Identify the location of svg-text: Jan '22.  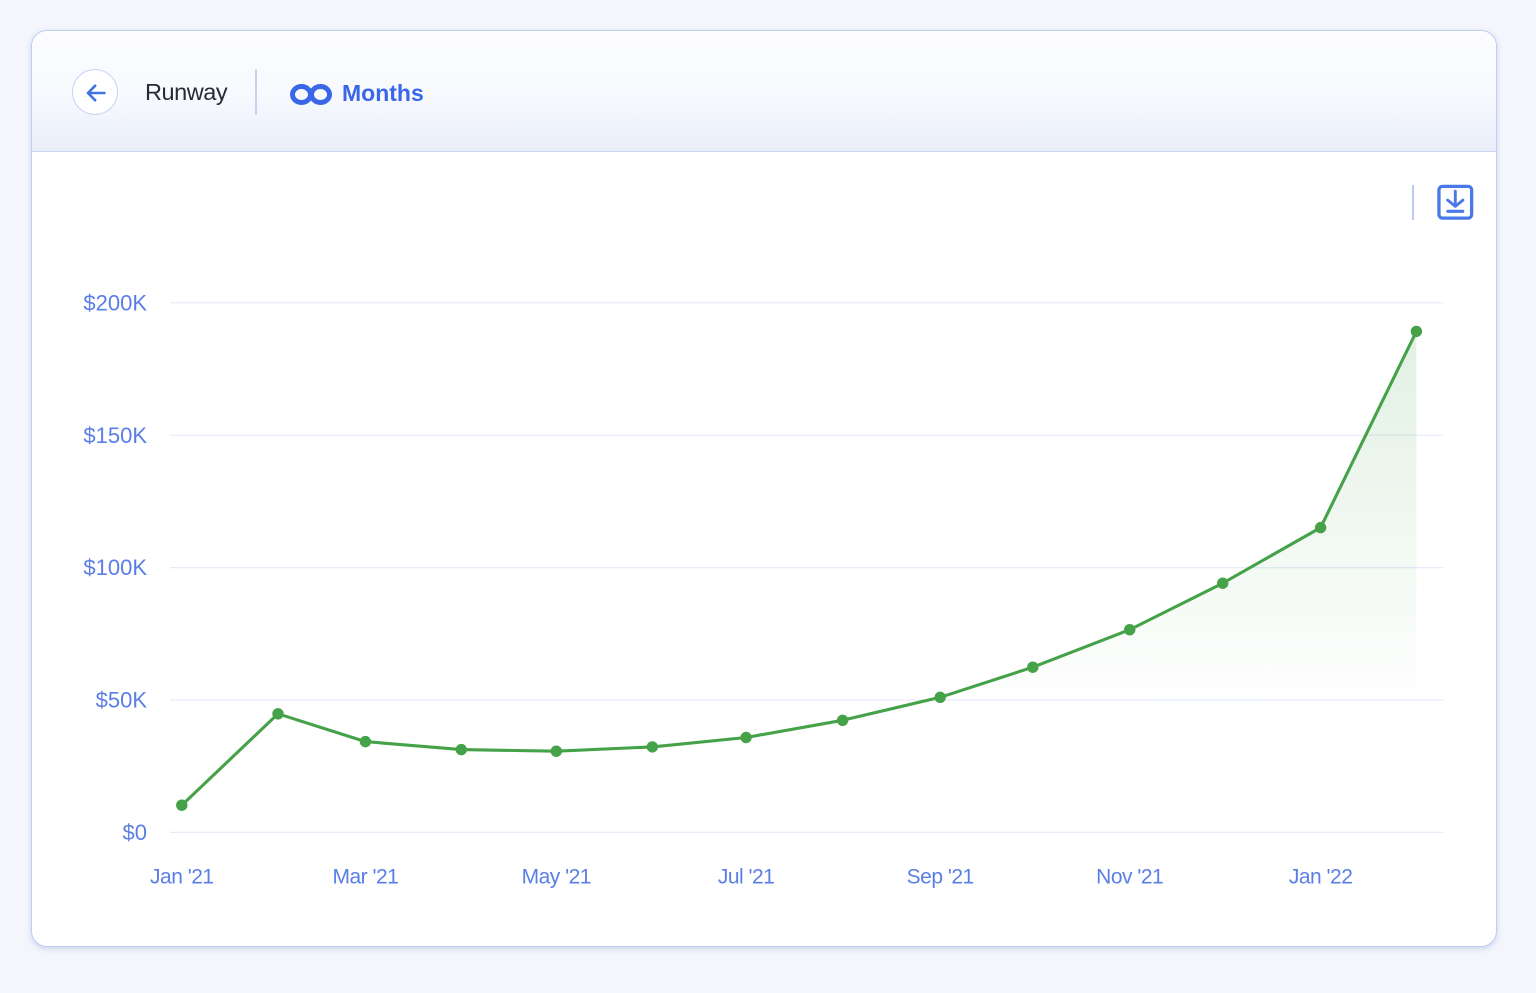
(1321, 877).